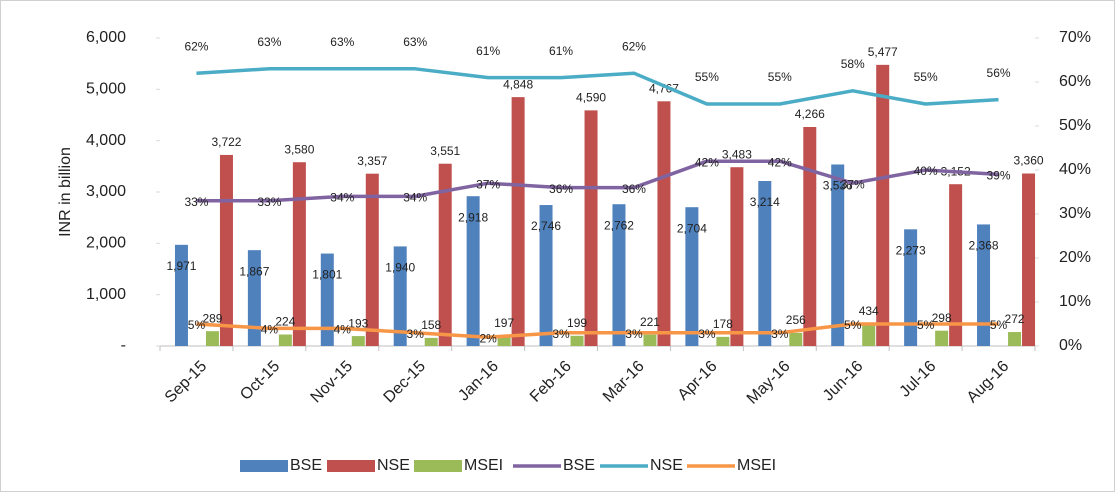 The width and height of the screenshot is (1115, 492). What do you see at coordinates (106, 89) in the screenshot?
I see `y-tick-label: 5,000` at bounding box center [106, 89].